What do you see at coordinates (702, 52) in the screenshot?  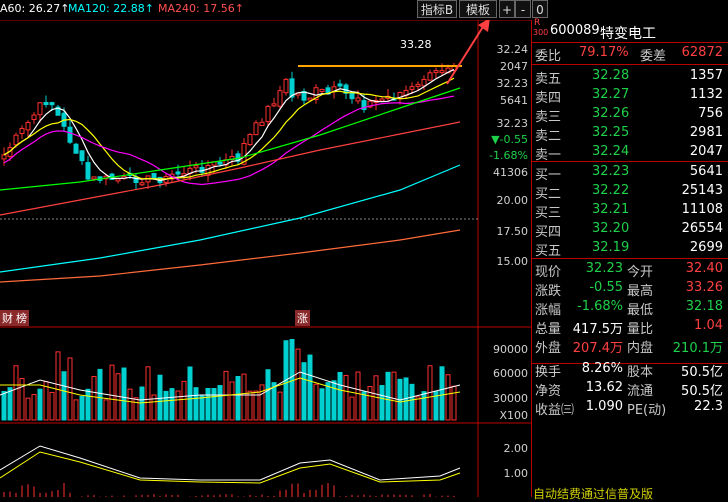 I see `weicha-value: 62872` at bounding box center [702, 52].